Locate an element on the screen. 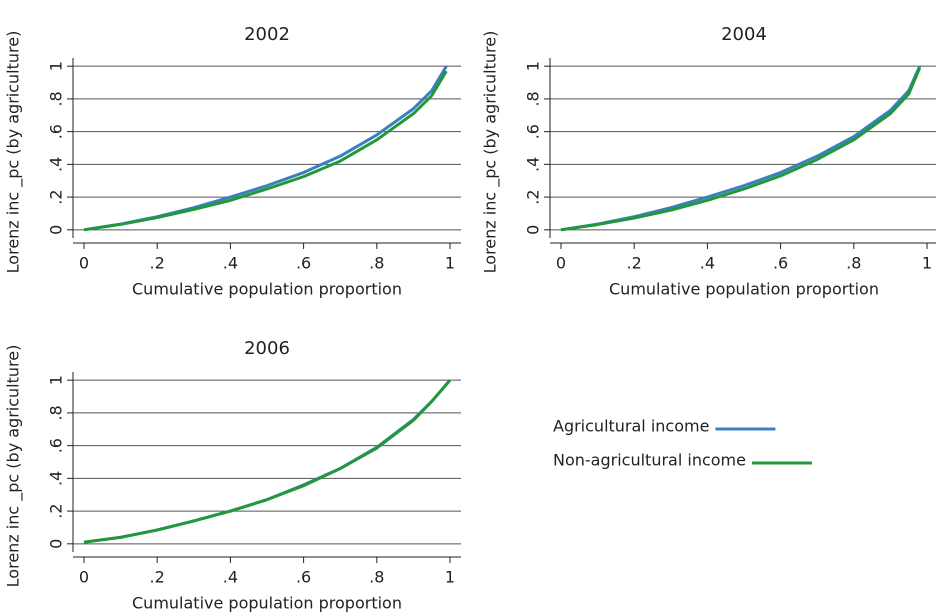 Image resolution: width=936 pixels, height=616 pixels. chart-title: 2004 is located at coordinates (744, 34).